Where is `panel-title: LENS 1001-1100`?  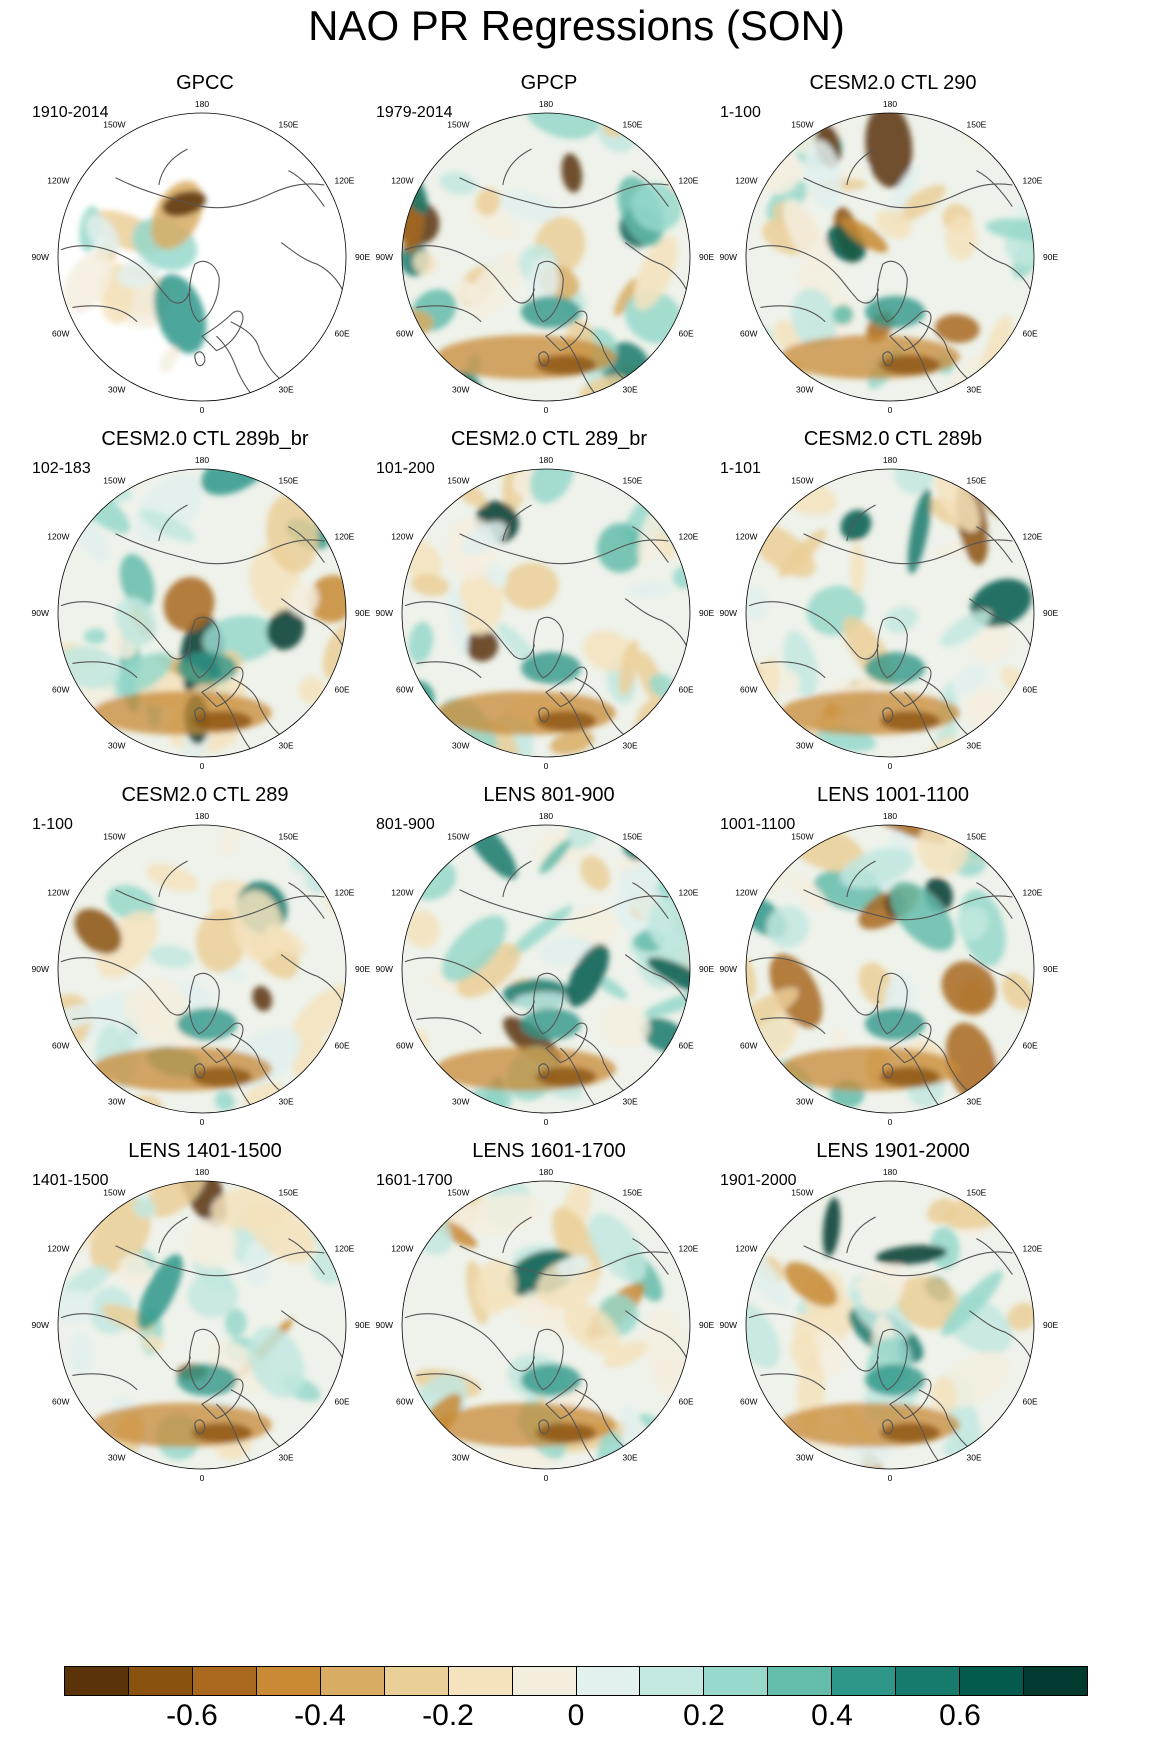 panel-title: LENS 1001-1100 is located at coordinates (893, 795).